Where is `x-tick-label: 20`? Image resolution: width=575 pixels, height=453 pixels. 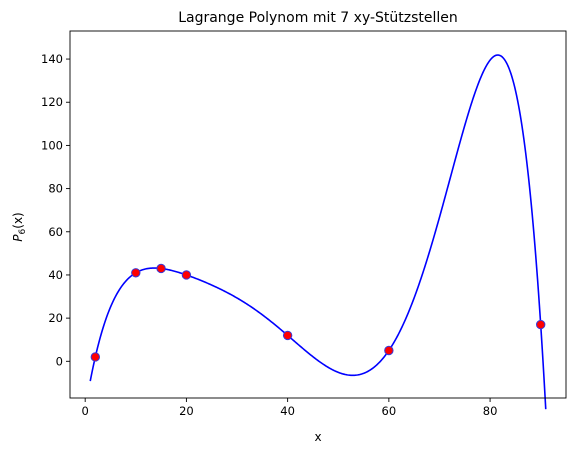
x-tick-label: 20 is located at coordinates (186, 411).